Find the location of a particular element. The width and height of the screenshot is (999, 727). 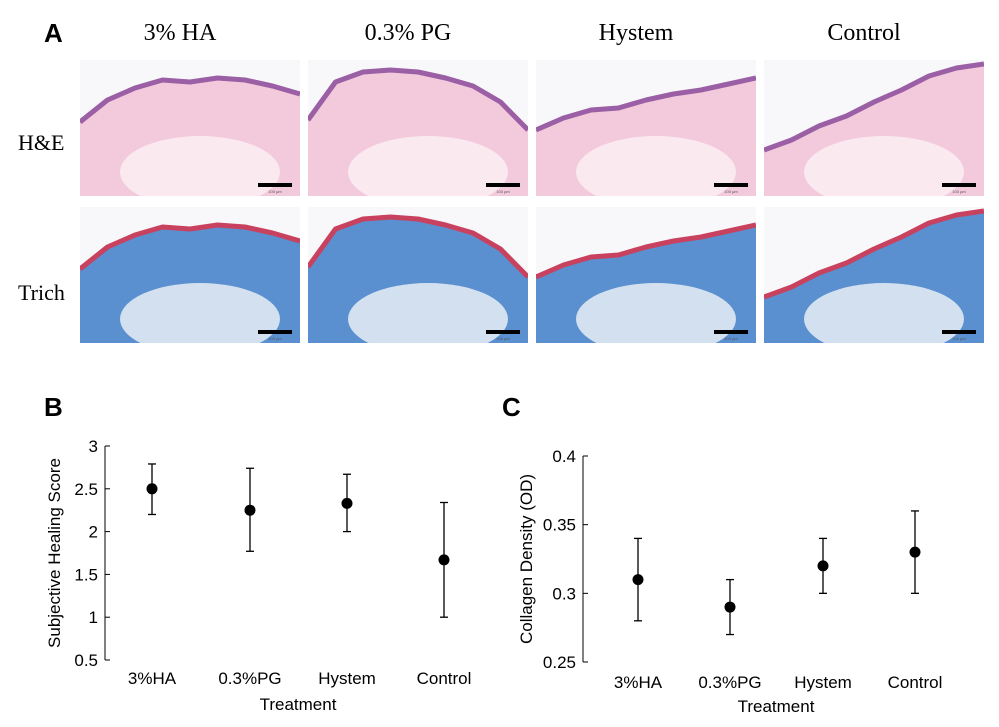

y-tick-label: 0.35 is located at coordinates (559, 525).